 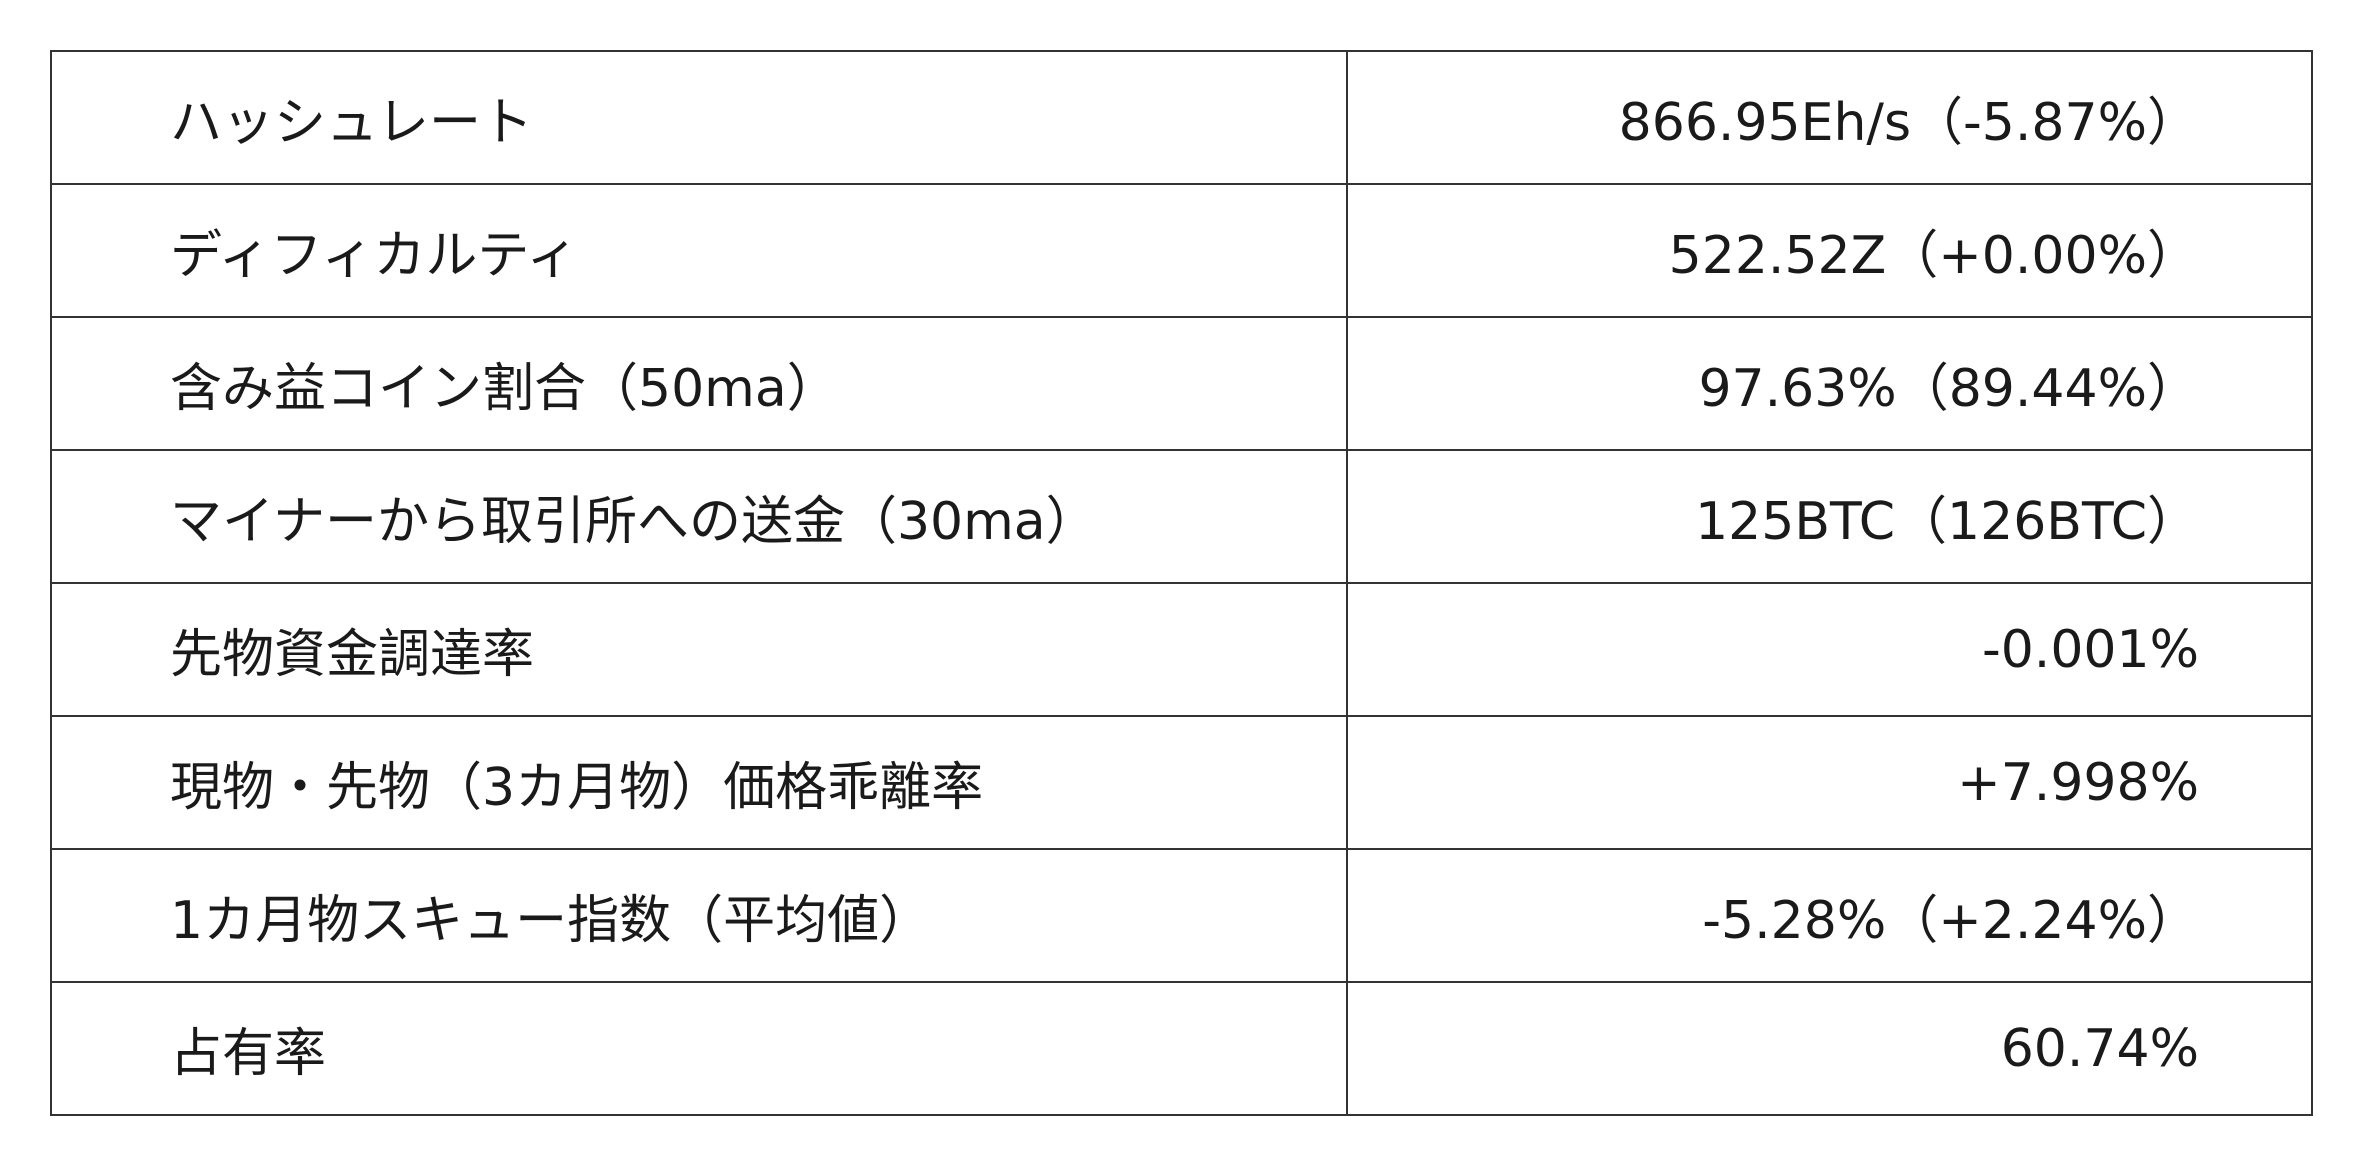 What do you see at coordinates (1829, 649) in the screenshot?
I see `metric-value: -0.001%` at bounding box center [1829, 649].